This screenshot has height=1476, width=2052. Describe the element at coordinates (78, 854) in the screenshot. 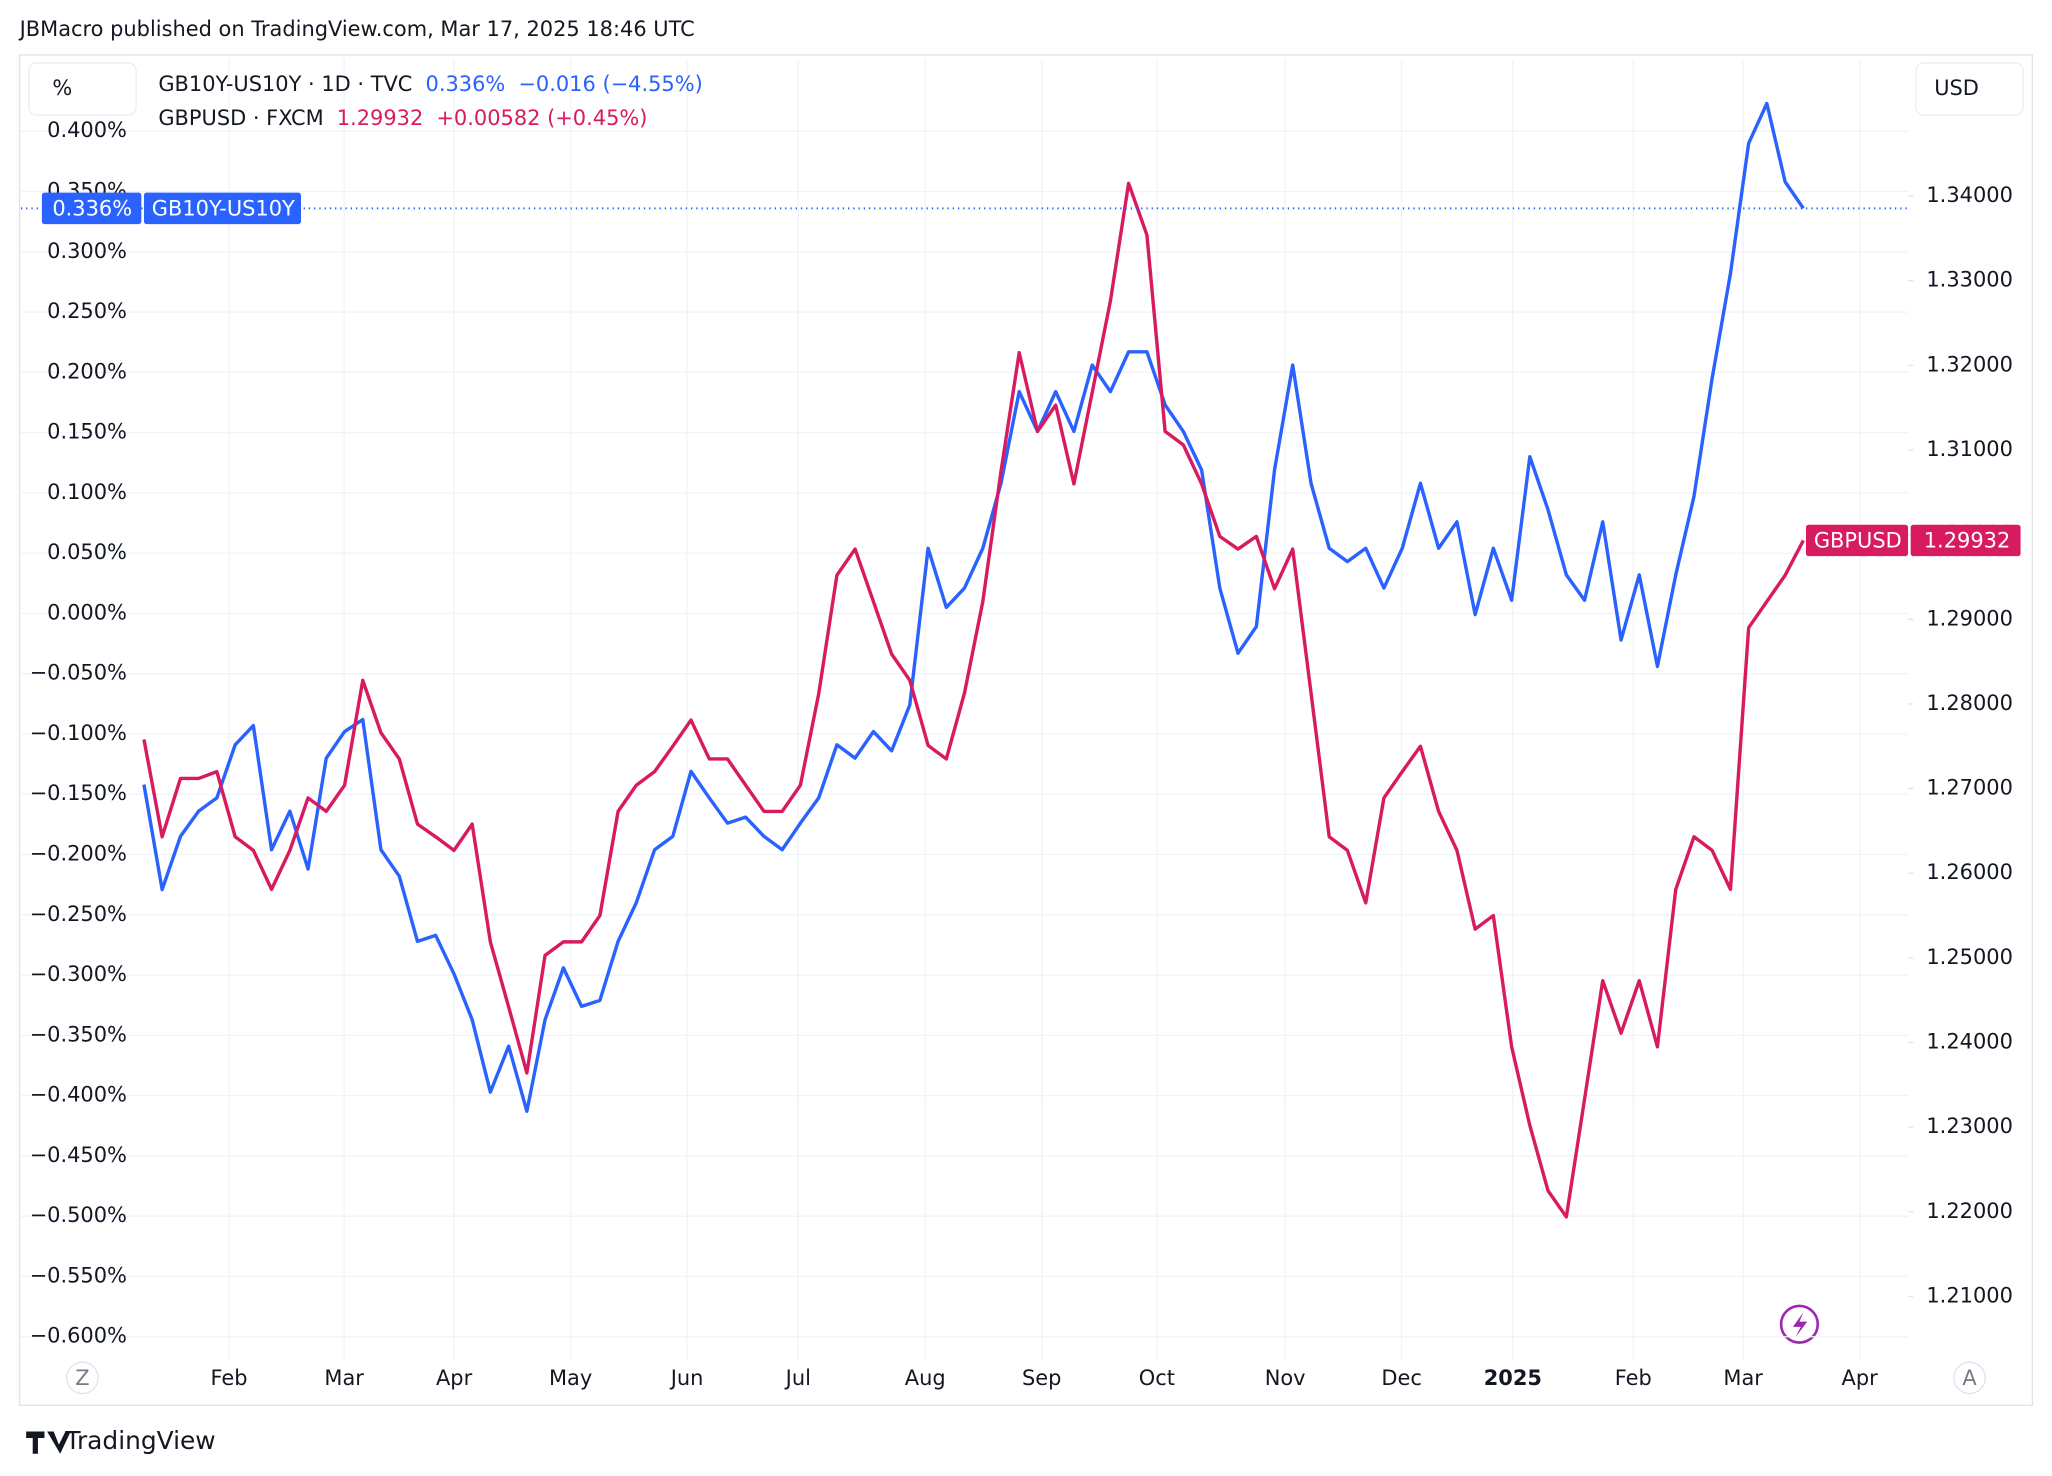

I see `y-tick-label: −0.200%` at that location.